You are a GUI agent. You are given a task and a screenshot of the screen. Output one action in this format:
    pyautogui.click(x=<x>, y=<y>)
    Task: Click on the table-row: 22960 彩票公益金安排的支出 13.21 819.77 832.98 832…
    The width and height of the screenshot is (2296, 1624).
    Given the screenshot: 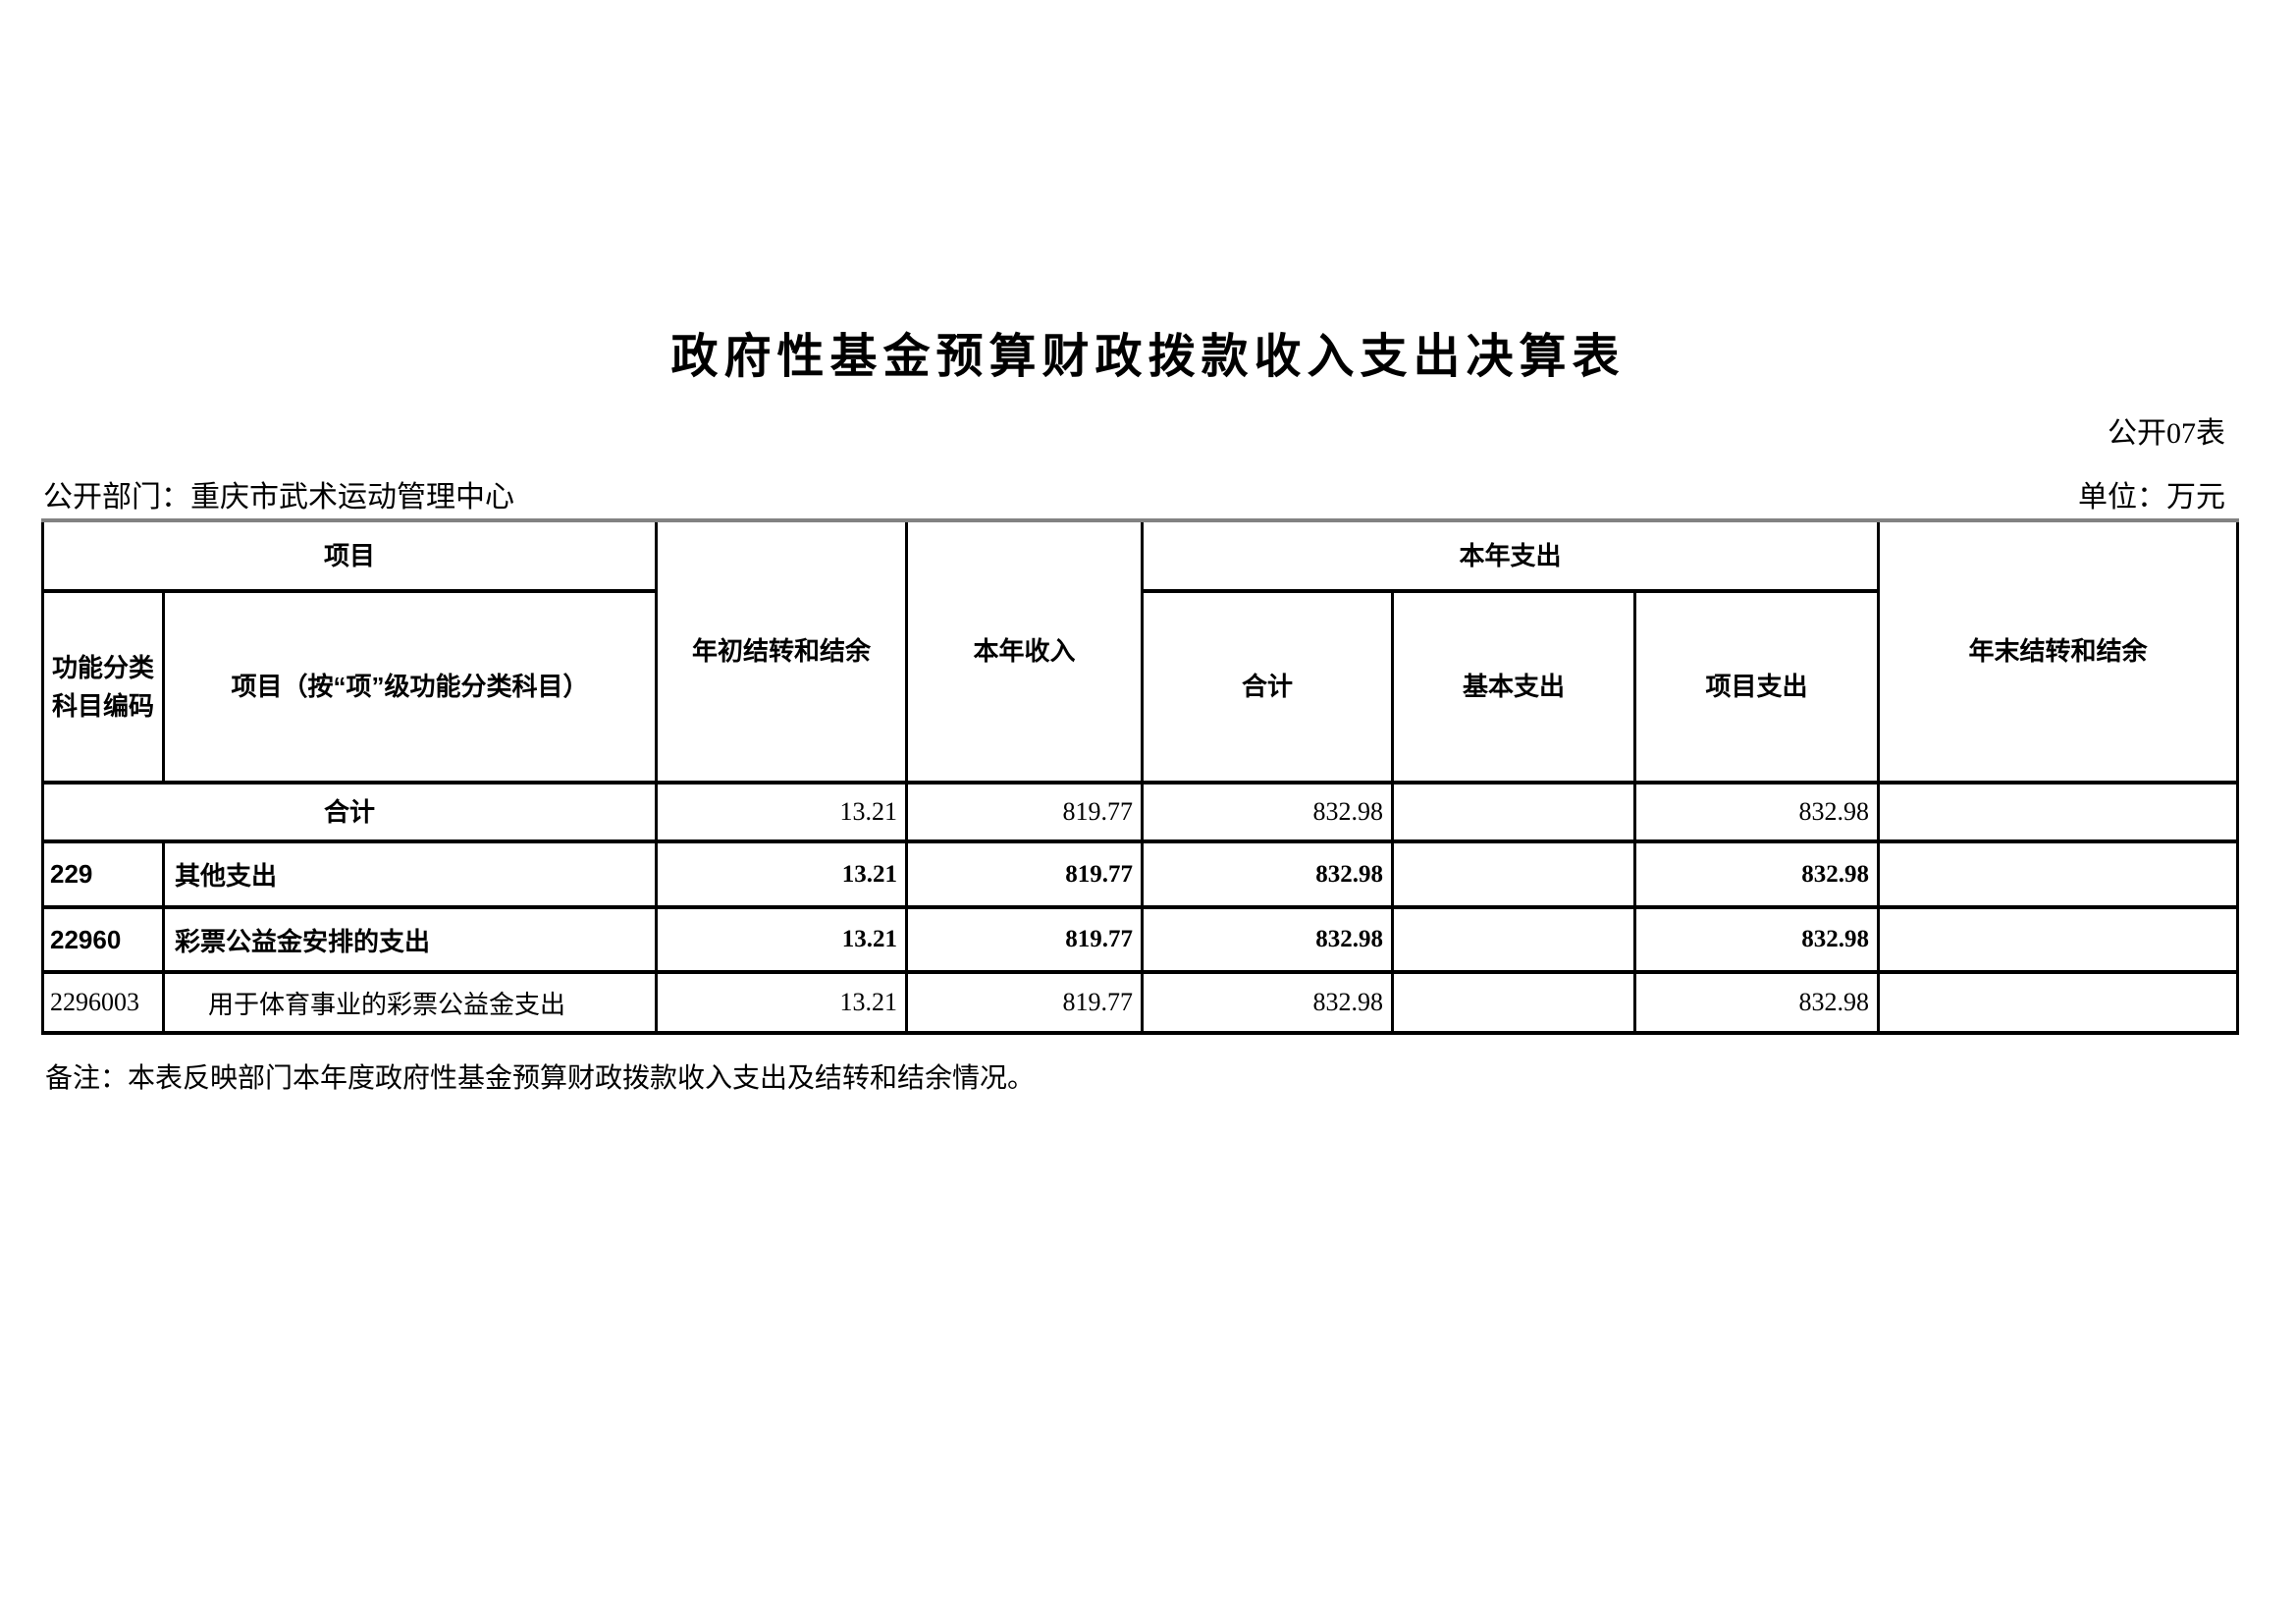 What is the action you would take?
    pyautogui.click(x=1140, y=939)
    